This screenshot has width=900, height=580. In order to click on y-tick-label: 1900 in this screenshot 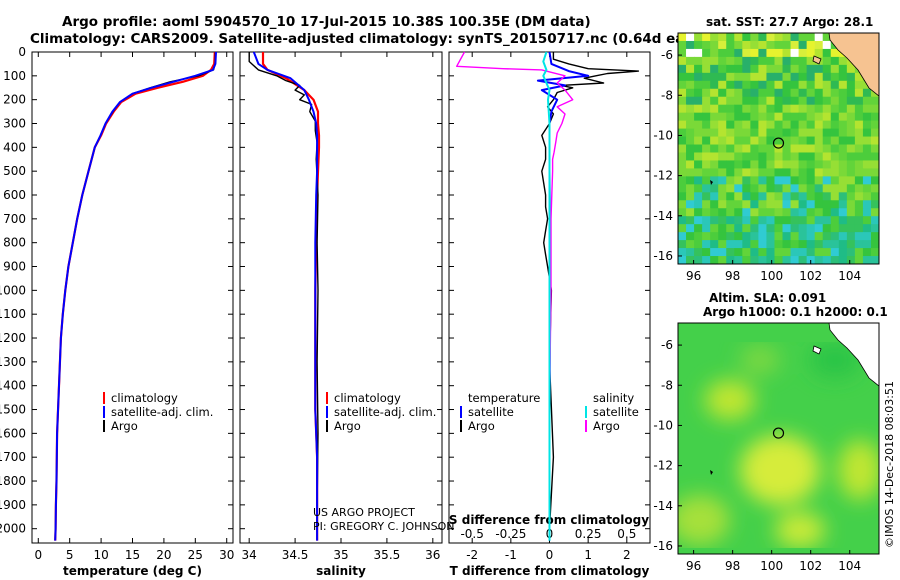, I will do `click(13, 505)`.